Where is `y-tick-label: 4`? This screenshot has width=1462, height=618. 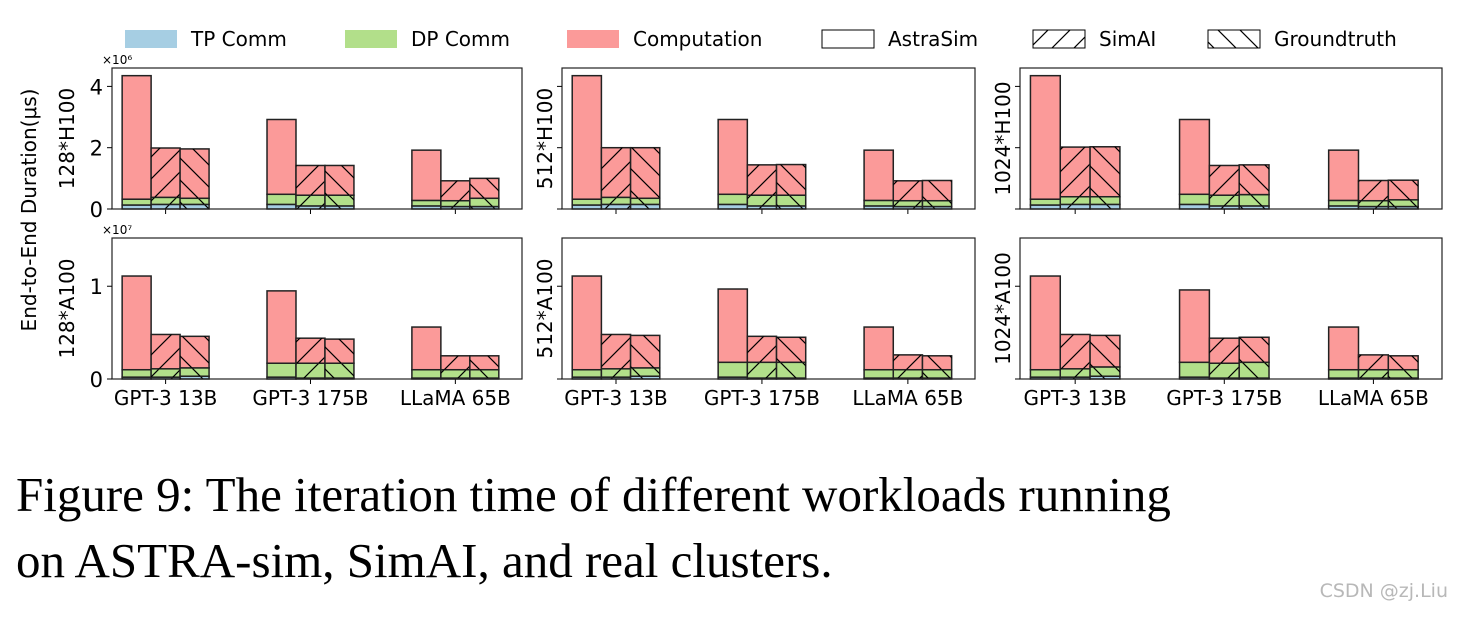 y-tick-label: 4 is located at coordinates (96, 87).